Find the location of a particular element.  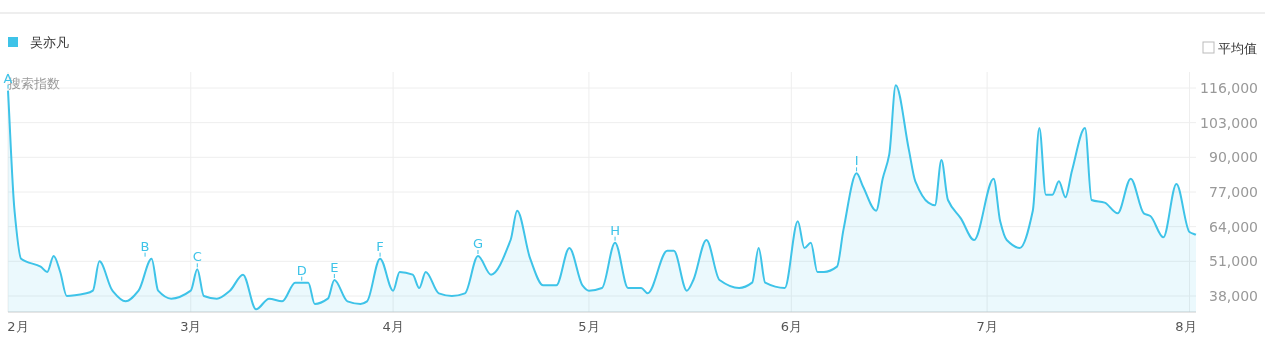

annotation: E is located at coordinates (334, 267).